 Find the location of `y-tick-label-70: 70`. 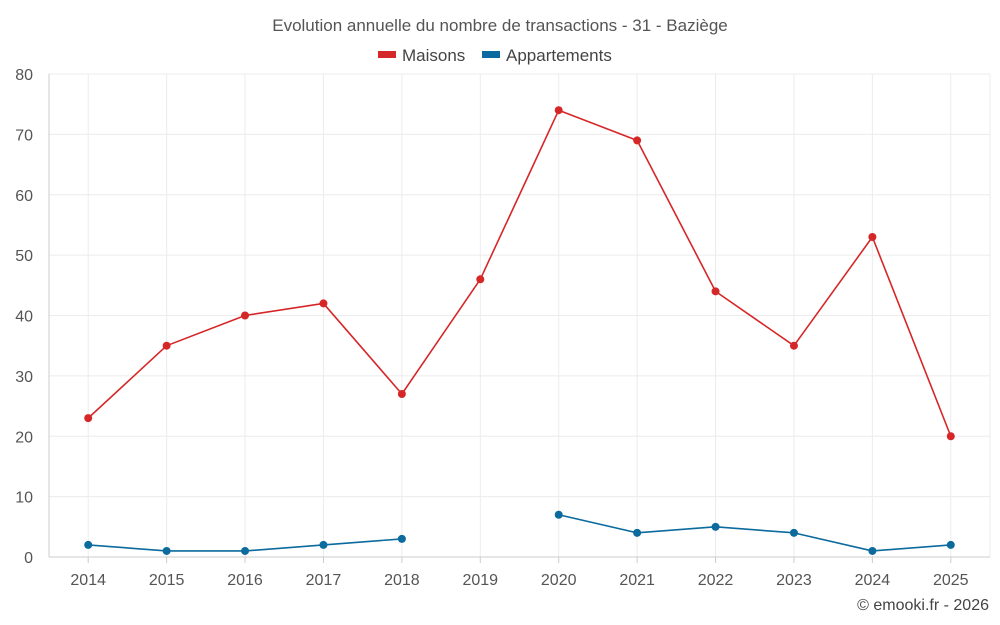

y-tick-label-70: 70 is located at coordinates (24, 135).